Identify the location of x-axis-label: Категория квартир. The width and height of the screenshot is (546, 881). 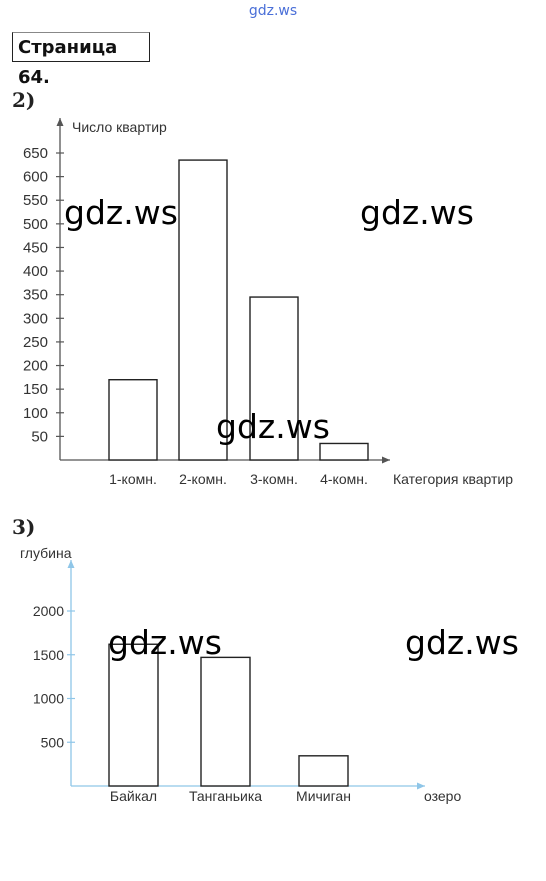
(453, 479).